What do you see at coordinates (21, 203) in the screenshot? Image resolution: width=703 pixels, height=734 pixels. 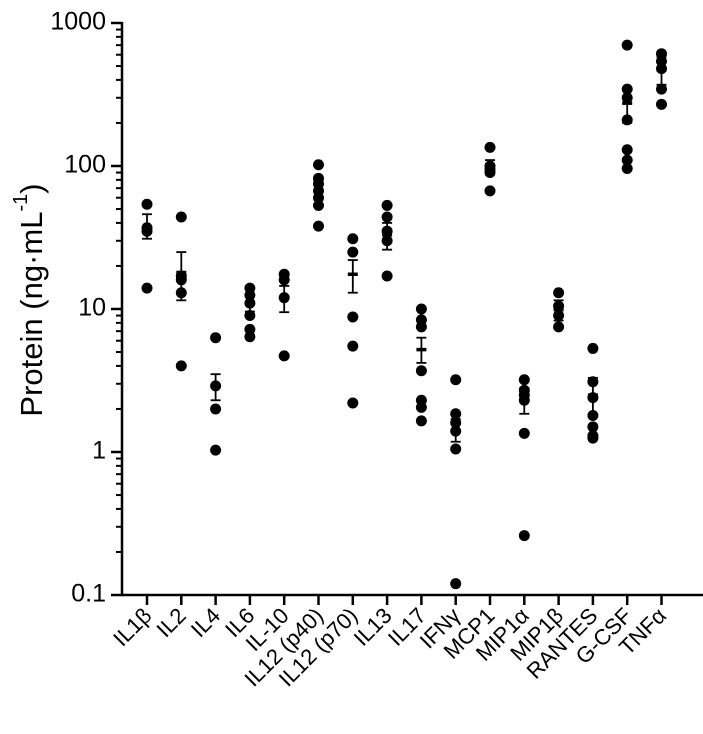 I see `y-axis-title-superscript: -1` at bounding box center [21, 203].